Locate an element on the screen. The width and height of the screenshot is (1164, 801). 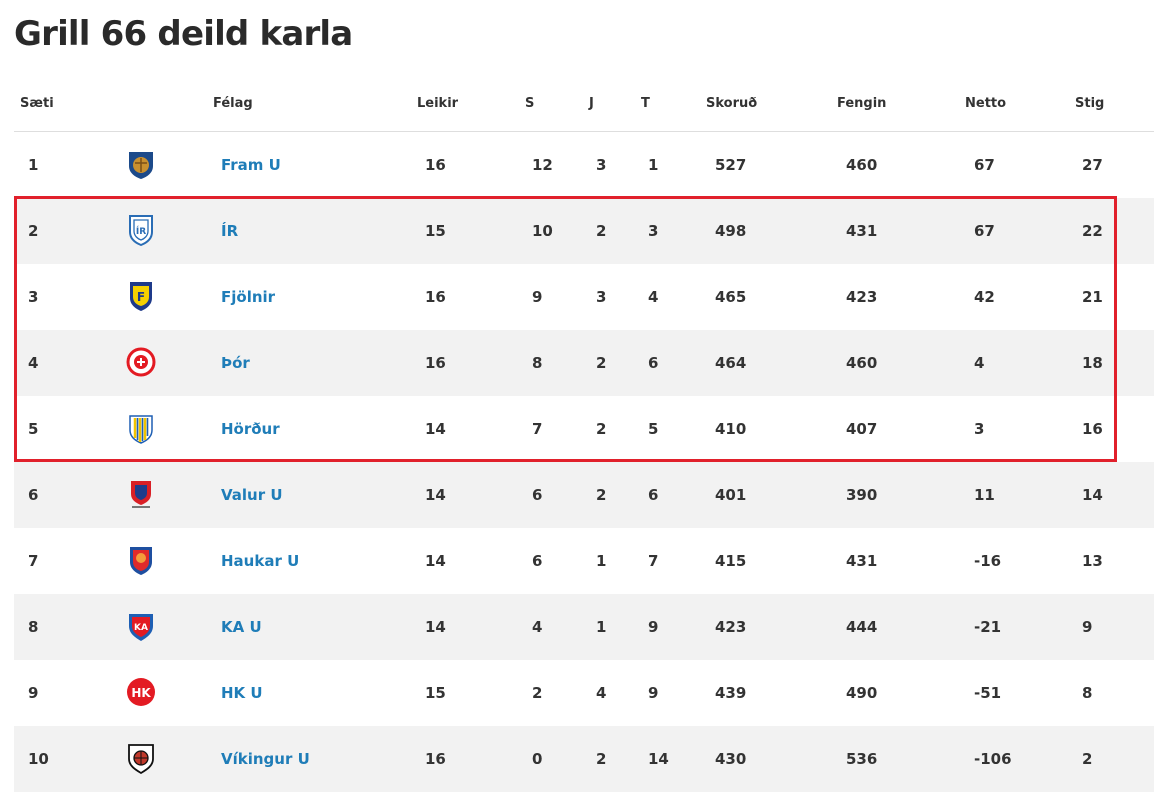
svg-text: F is located at coordinates (141, 297).